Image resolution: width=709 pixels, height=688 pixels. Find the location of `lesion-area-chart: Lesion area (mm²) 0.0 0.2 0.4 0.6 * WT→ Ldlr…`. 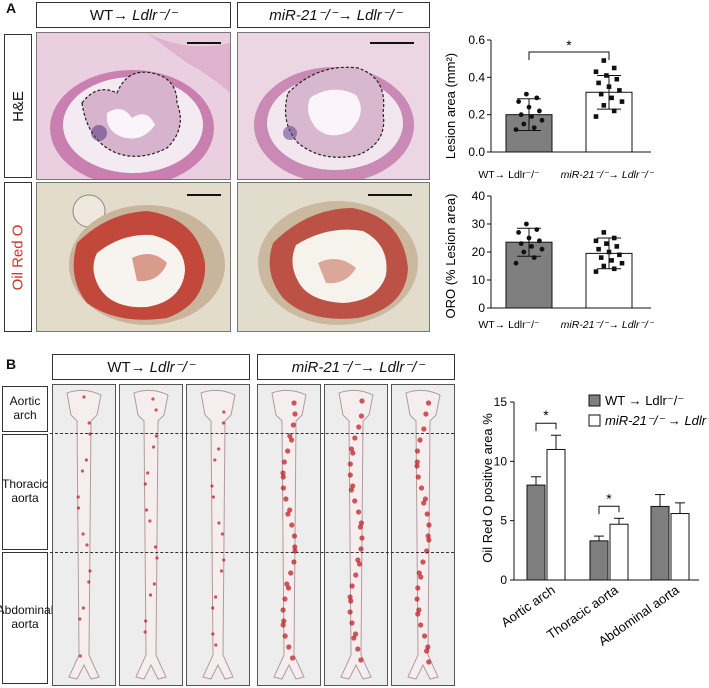

lesion-area-chart: Lesion area (mm²) 0.0 0.2 0.4 0.6 * WT→ Ldlr… is located at coordinates (549, 107).